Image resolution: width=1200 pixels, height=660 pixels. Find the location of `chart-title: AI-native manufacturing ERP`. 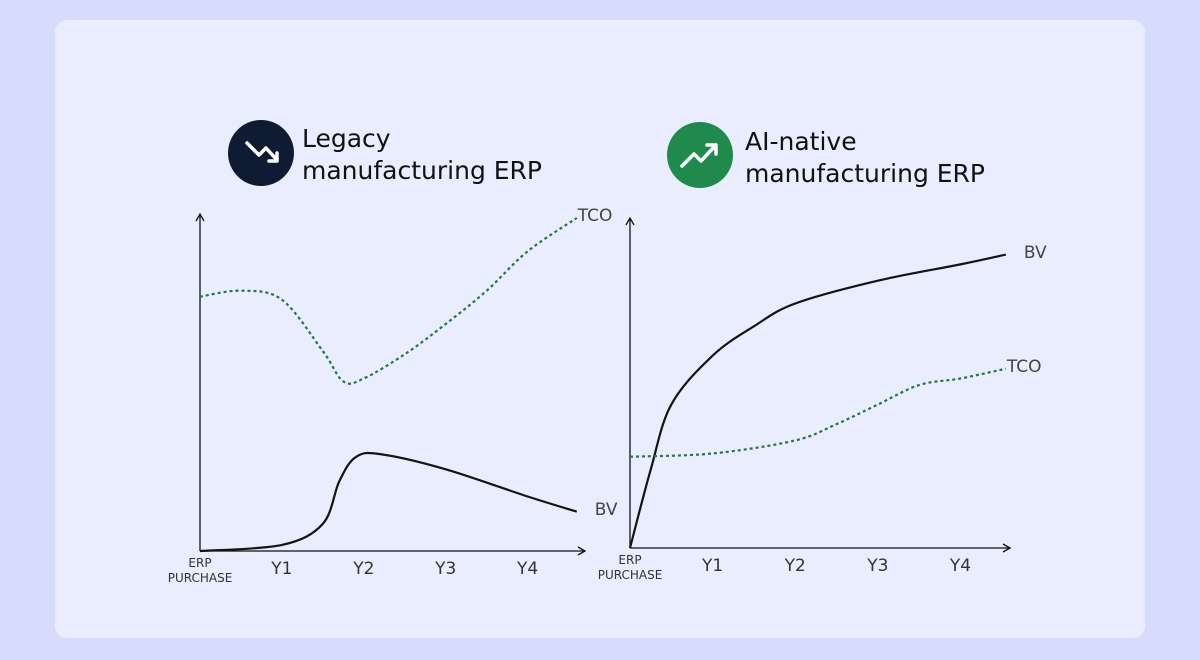

chart-title: AI-native manufacturing ERP is located at coordinates (865, 157).